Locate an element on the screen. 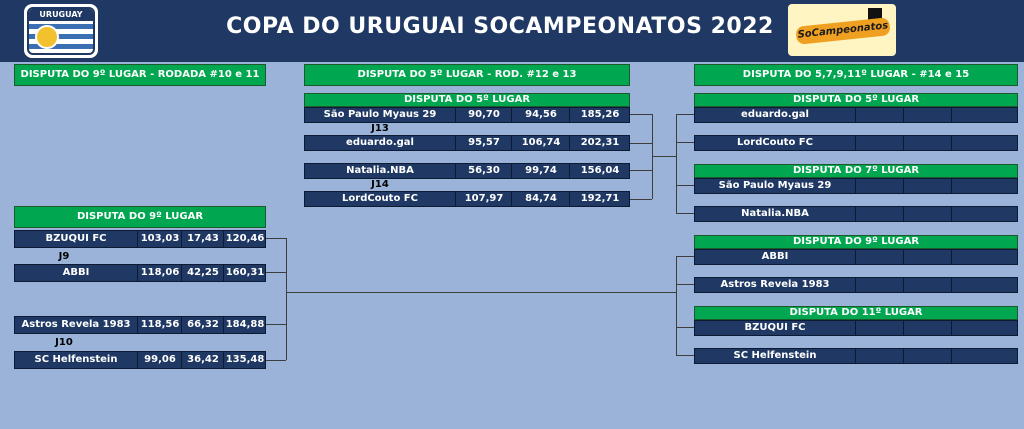  total-score: 160,31 is located at coordinates (244, 273).